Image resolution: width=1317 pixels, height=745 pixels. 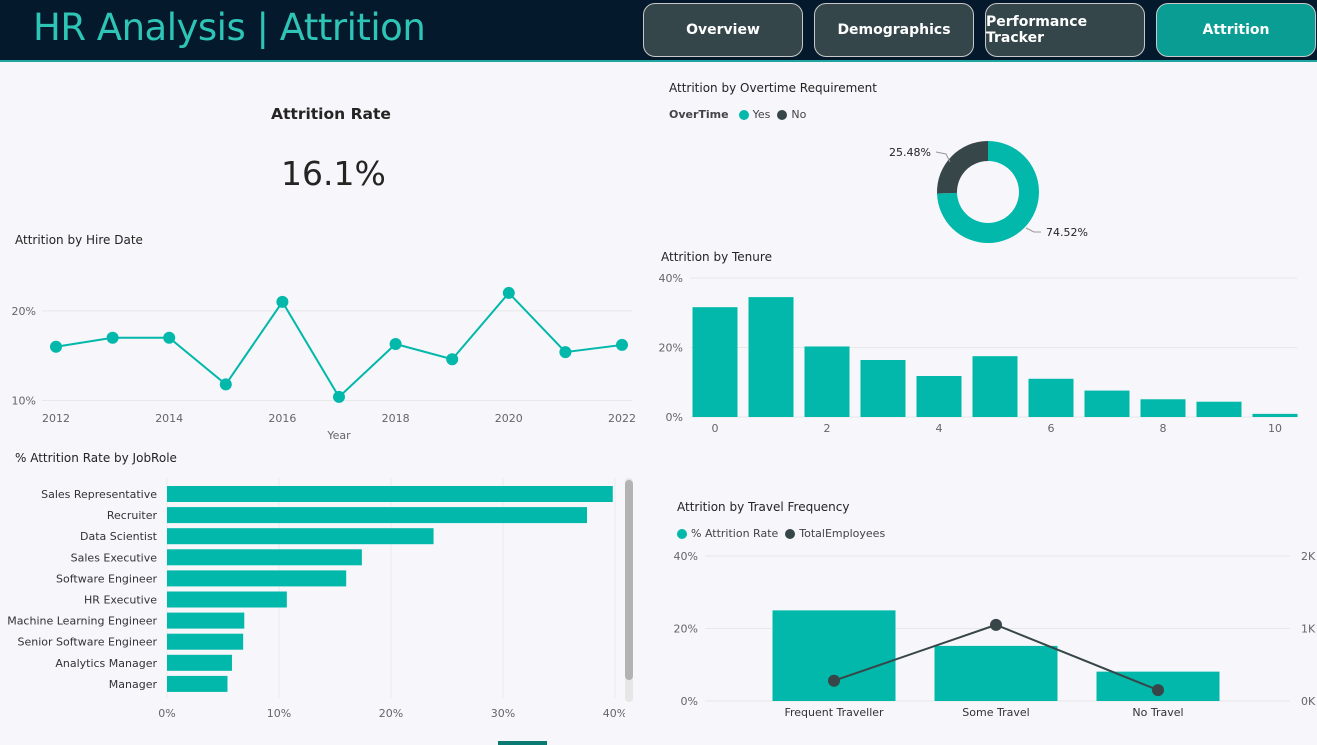 What do you see at coordinates (132, 515) in the screenshot?
I see `jobrole-label: Recruiter` at bounding box center [132, 515].